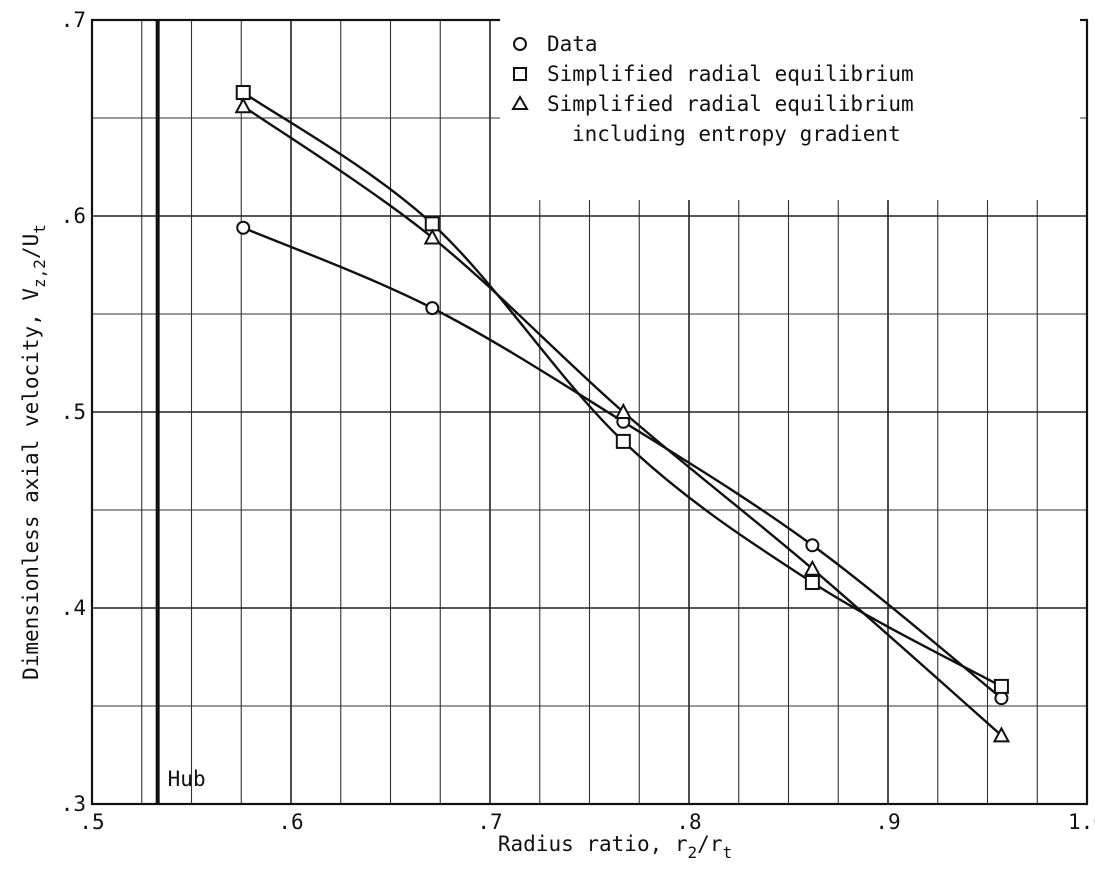 The image size is (1095, 869). I want to click on x-tick-label: .9, so click(887, 822).